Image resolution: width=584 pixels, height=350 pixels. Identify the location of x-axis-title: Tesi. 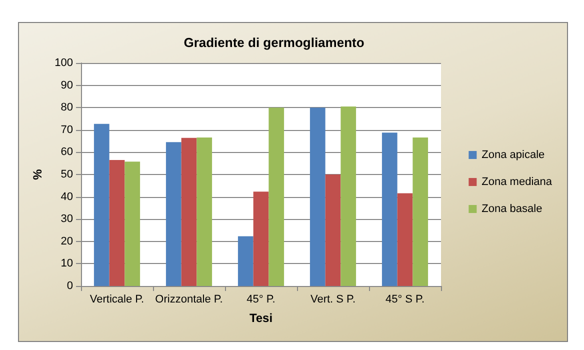
(261, 318).